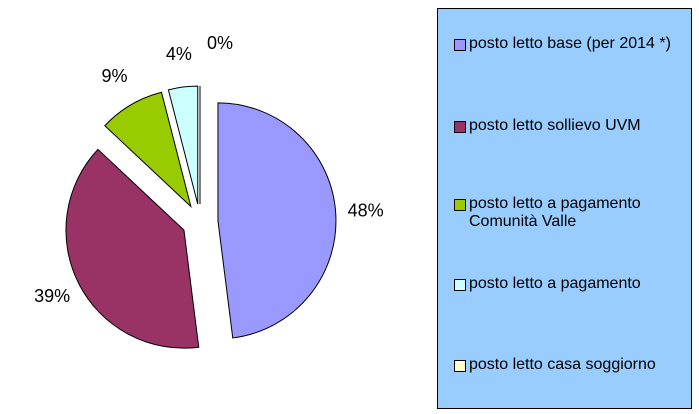 The height and width of the screenshot is (414, 699). I want to click on data-label: 48%, so click(366, 210).